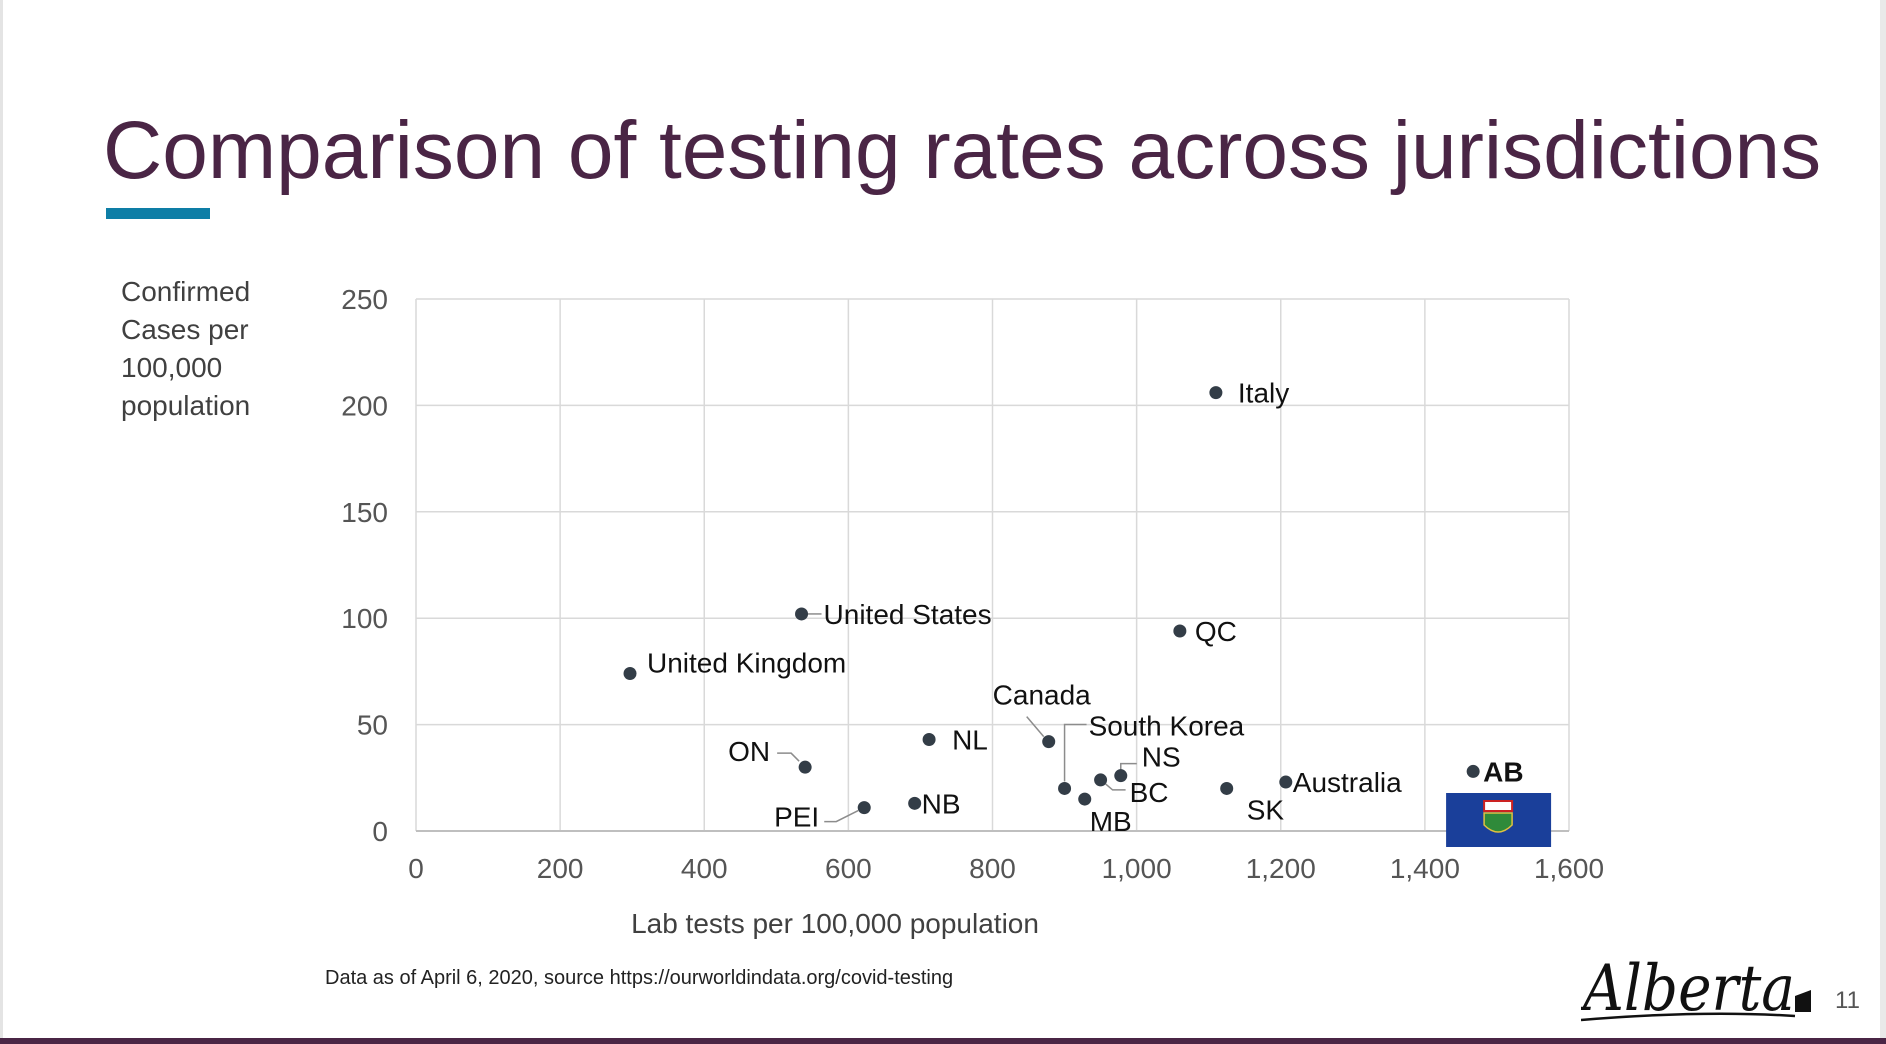  What do you see at coordinates (1137, 868) in the screenshot?
I see `x-tick-label: 1,000` at bounding box center [1137, 868].